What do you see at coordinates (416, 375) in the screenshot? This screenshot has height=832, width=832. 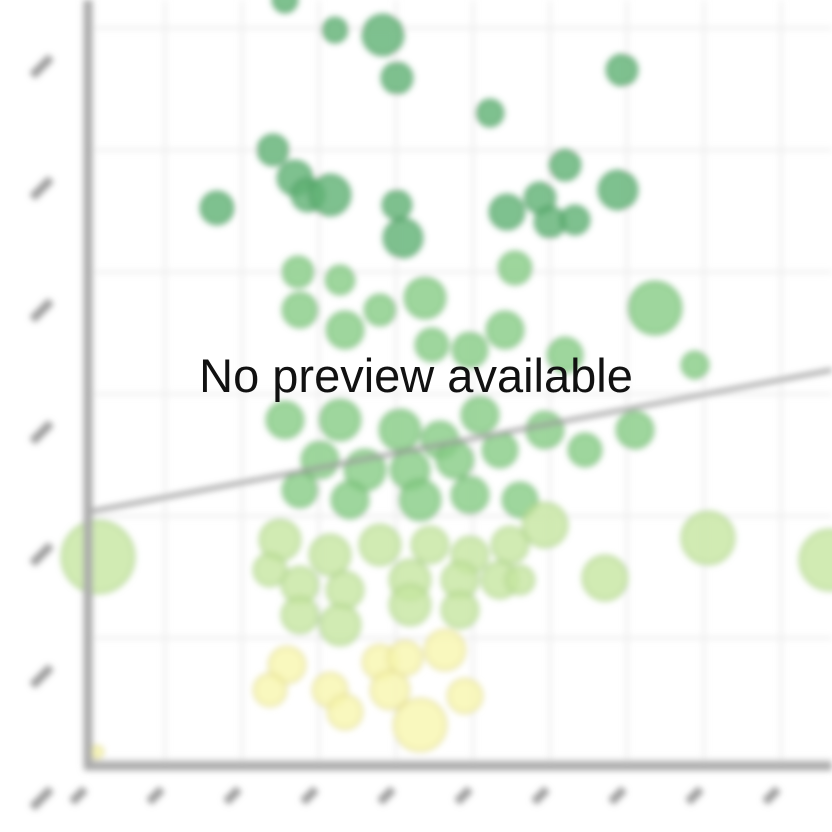 I see `no-preview-message: No preview available` at bounding box center [416, 375].